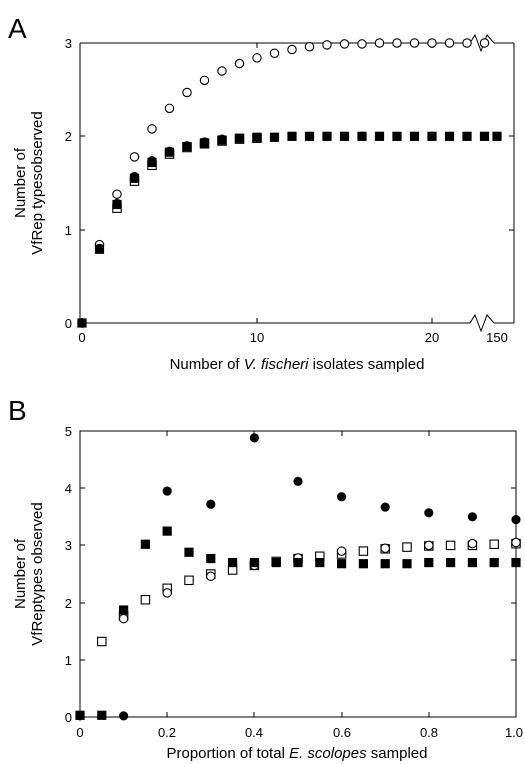 The image size is (525, 764). What do you see at coordinates (68, 660) in the screenshot?
I see `panel-b-y-tick-label: 1` at bounding box center [68, 660].